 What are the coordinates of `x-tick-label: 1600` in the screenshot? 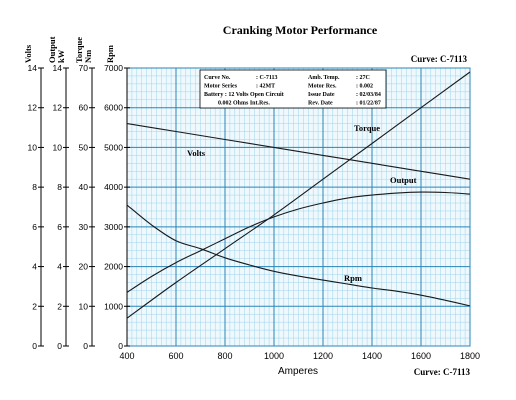 It's located at (421, 356).